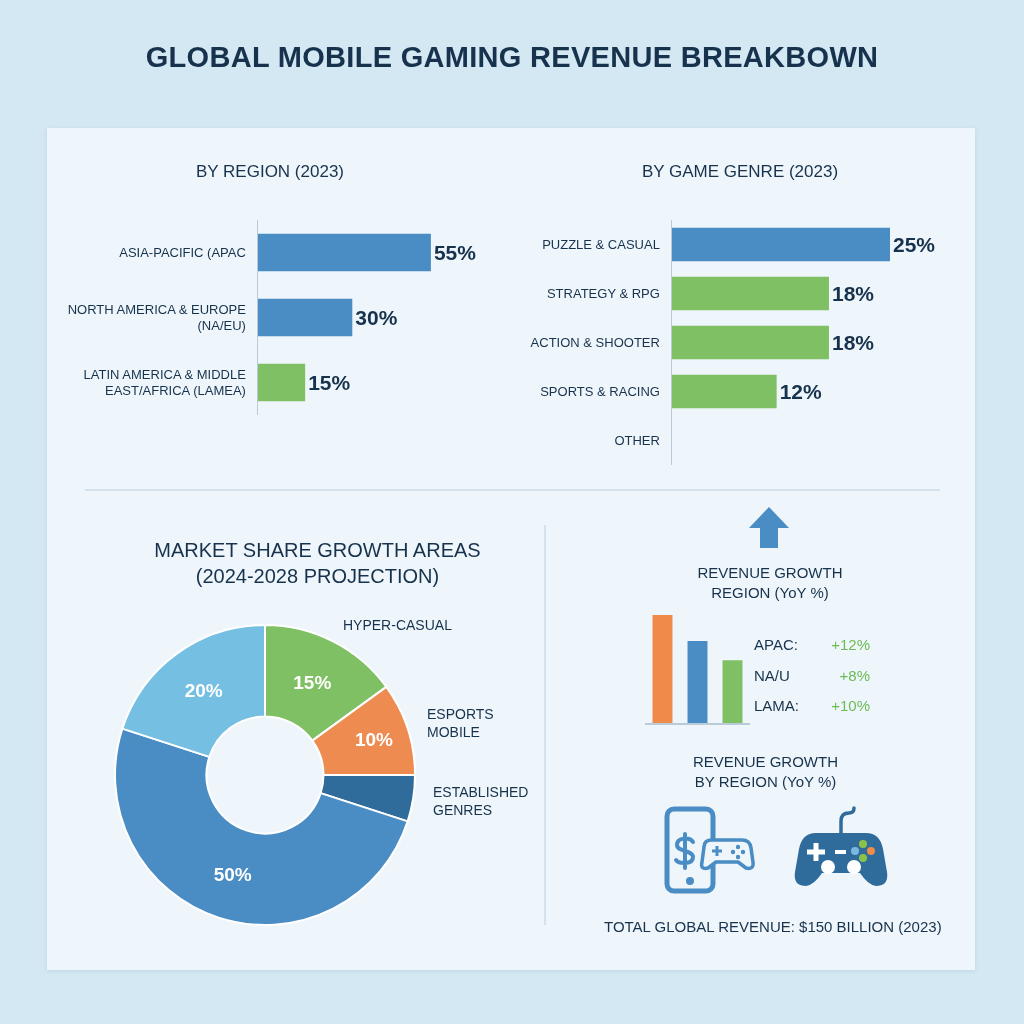  I want to click on slice-label: HYPER-CASUAL, so click(398, 625).